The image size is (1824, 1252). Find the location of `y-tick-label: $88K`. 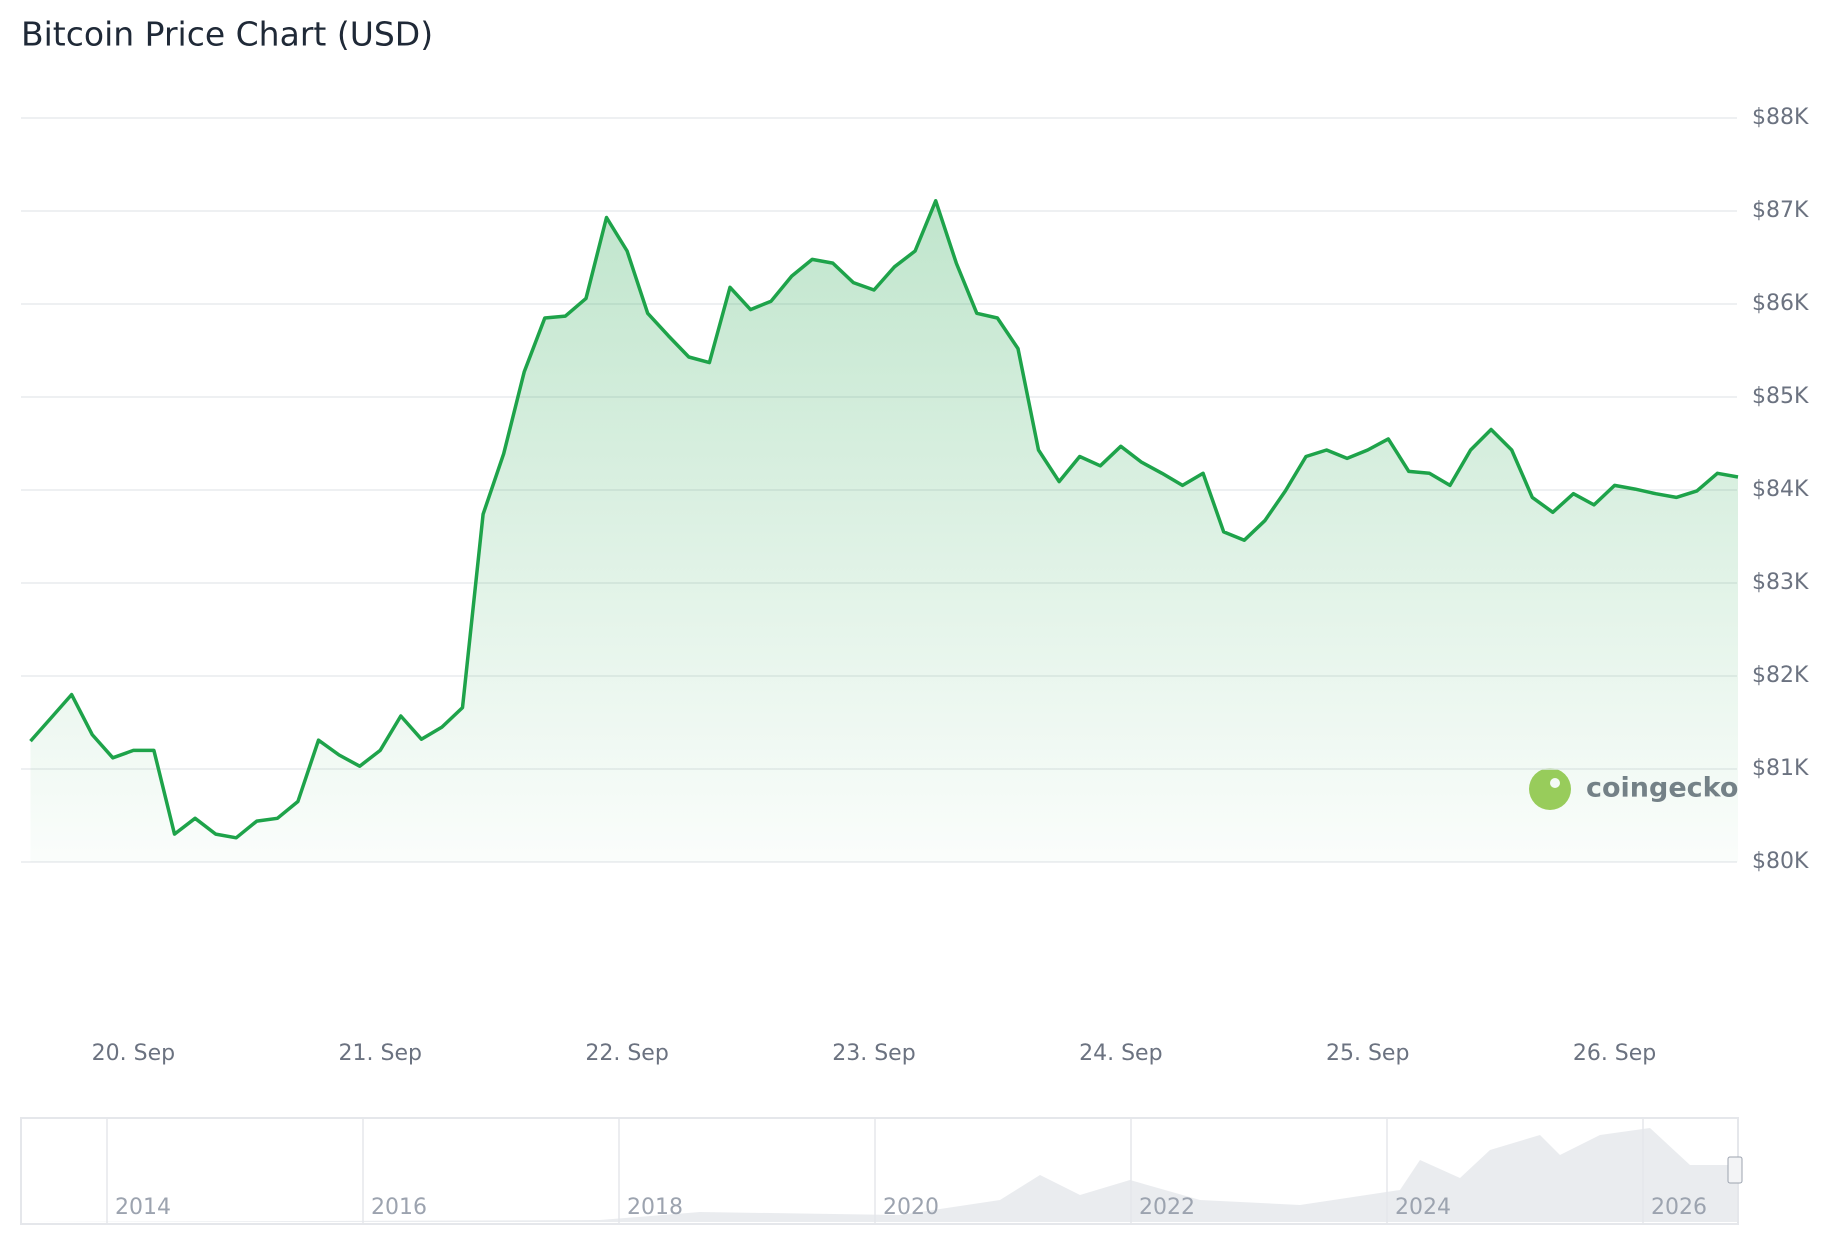

y-tick-label: $88K is located at coordinates (1780, 117).